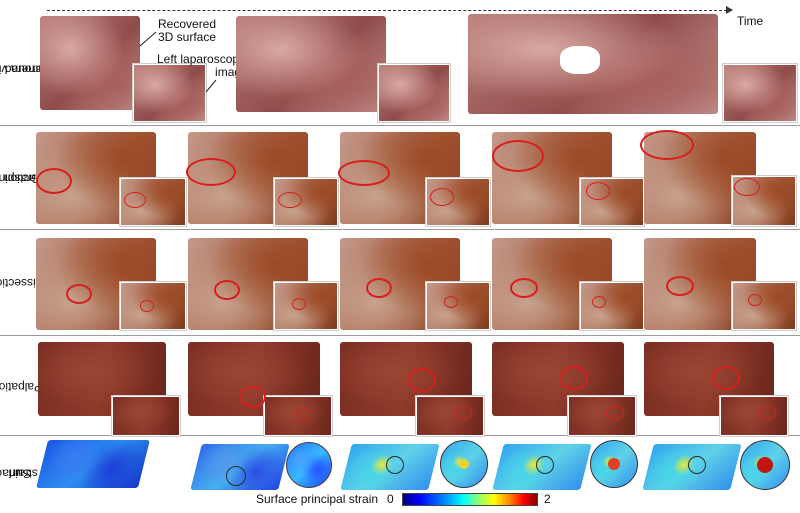 The image size is (800, 513). Describe the element at coordinates (187, 30) in the screenshot. I see `recovered-surface-label: Recovered 3D surface` at that location.